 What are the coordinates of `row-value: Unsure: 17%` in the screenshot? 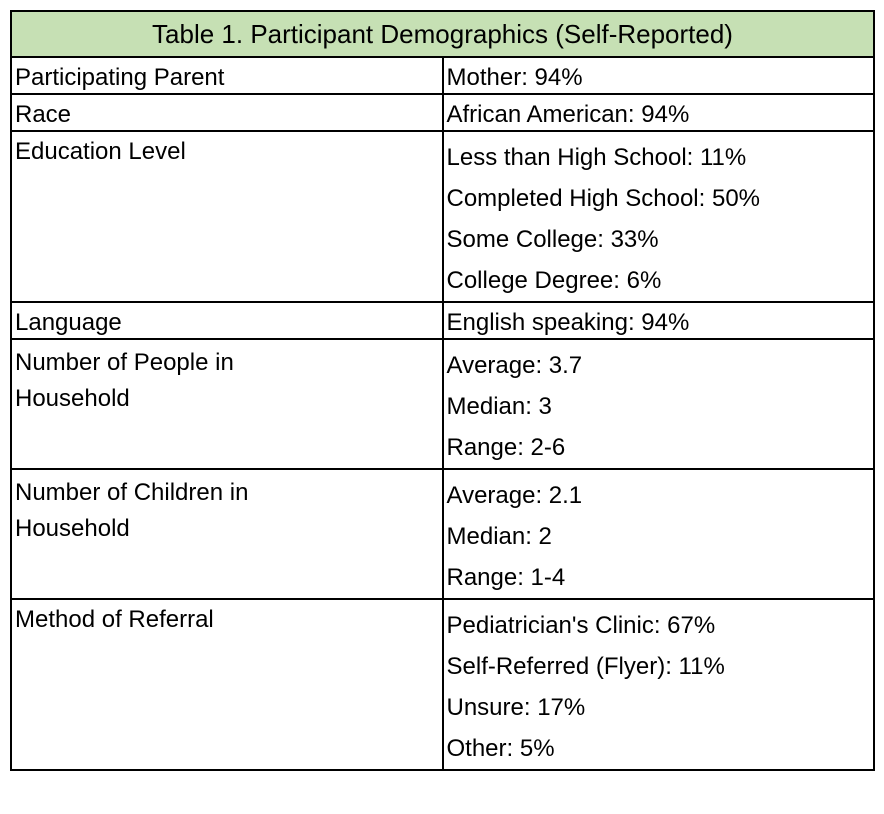 It's located at (516, 707).